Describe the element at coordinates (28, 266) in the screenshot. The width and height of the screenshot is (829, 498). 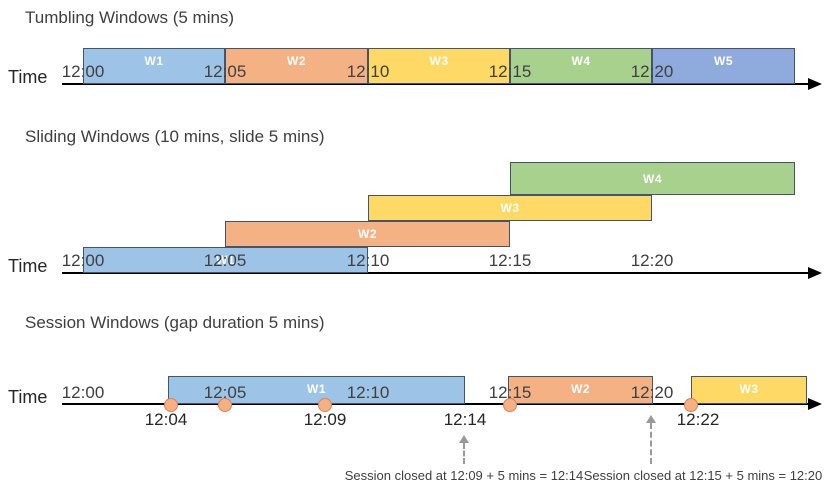
I see `sliding-time-axis-label: Time` at that location.